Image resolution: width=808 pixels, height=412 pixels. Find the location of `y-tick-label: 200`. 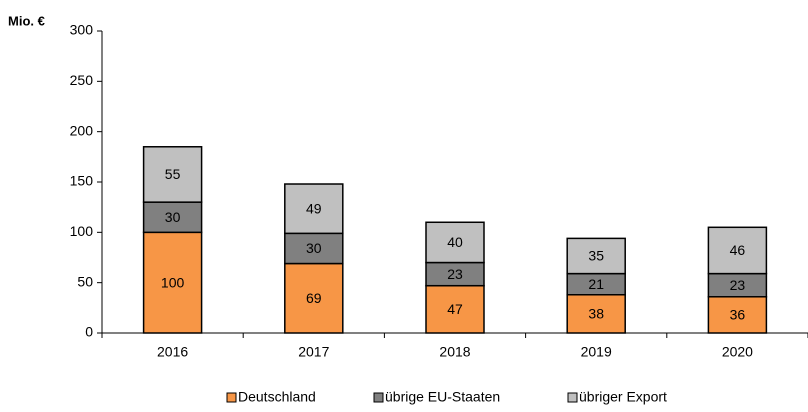

y-tick-label: 200 is located at coordinates (82, 130).